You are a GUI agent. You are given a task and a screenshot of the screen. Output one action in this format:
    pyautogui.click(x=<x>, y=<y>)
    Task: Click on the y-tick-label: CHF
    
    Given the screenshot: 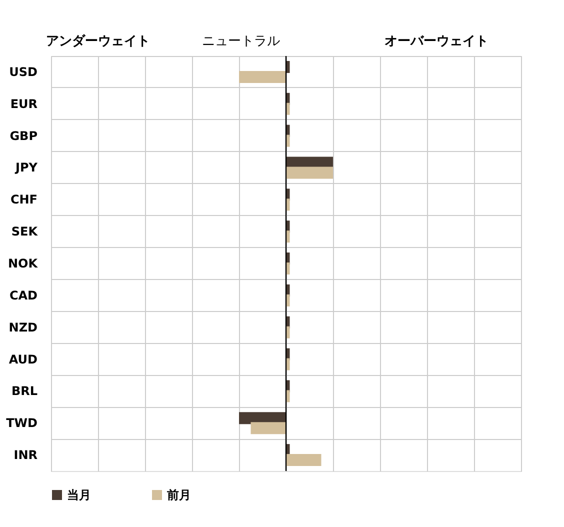 What is the action you would take?
    pyautogui.click(x=24, y=199)
    